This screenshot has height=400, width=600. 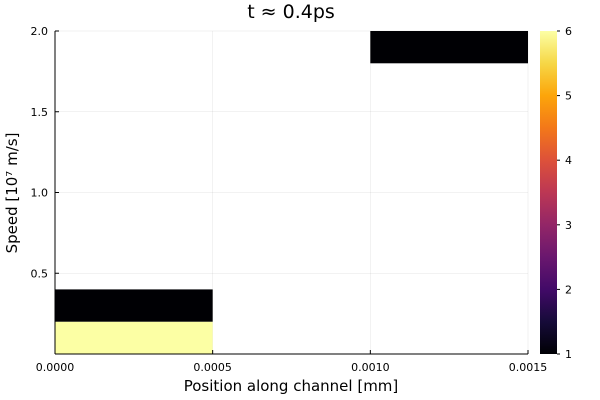 What do you see at coordinates (12, 193) in the screenshot?
I see `y-axis-label: Speed [10⁷ m/s]` at bounding box center [12, 193].